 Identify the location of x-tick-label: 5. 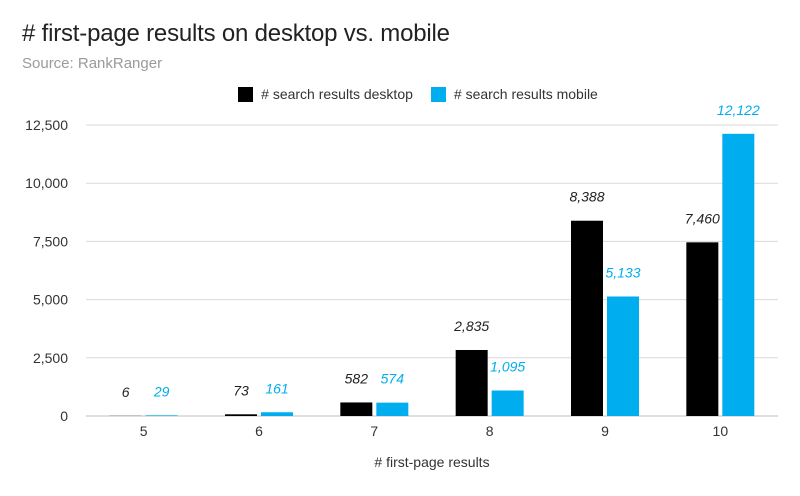
(144, 431).